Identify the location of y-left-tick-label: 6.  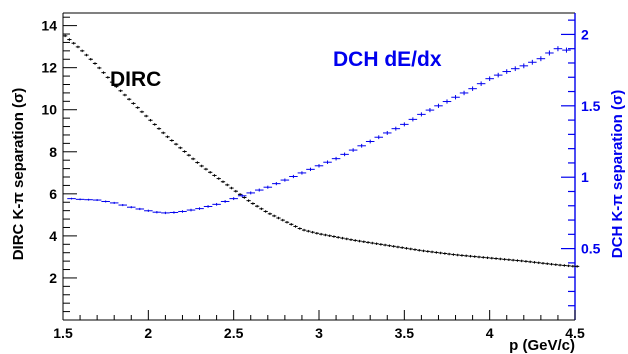
(53, 194).